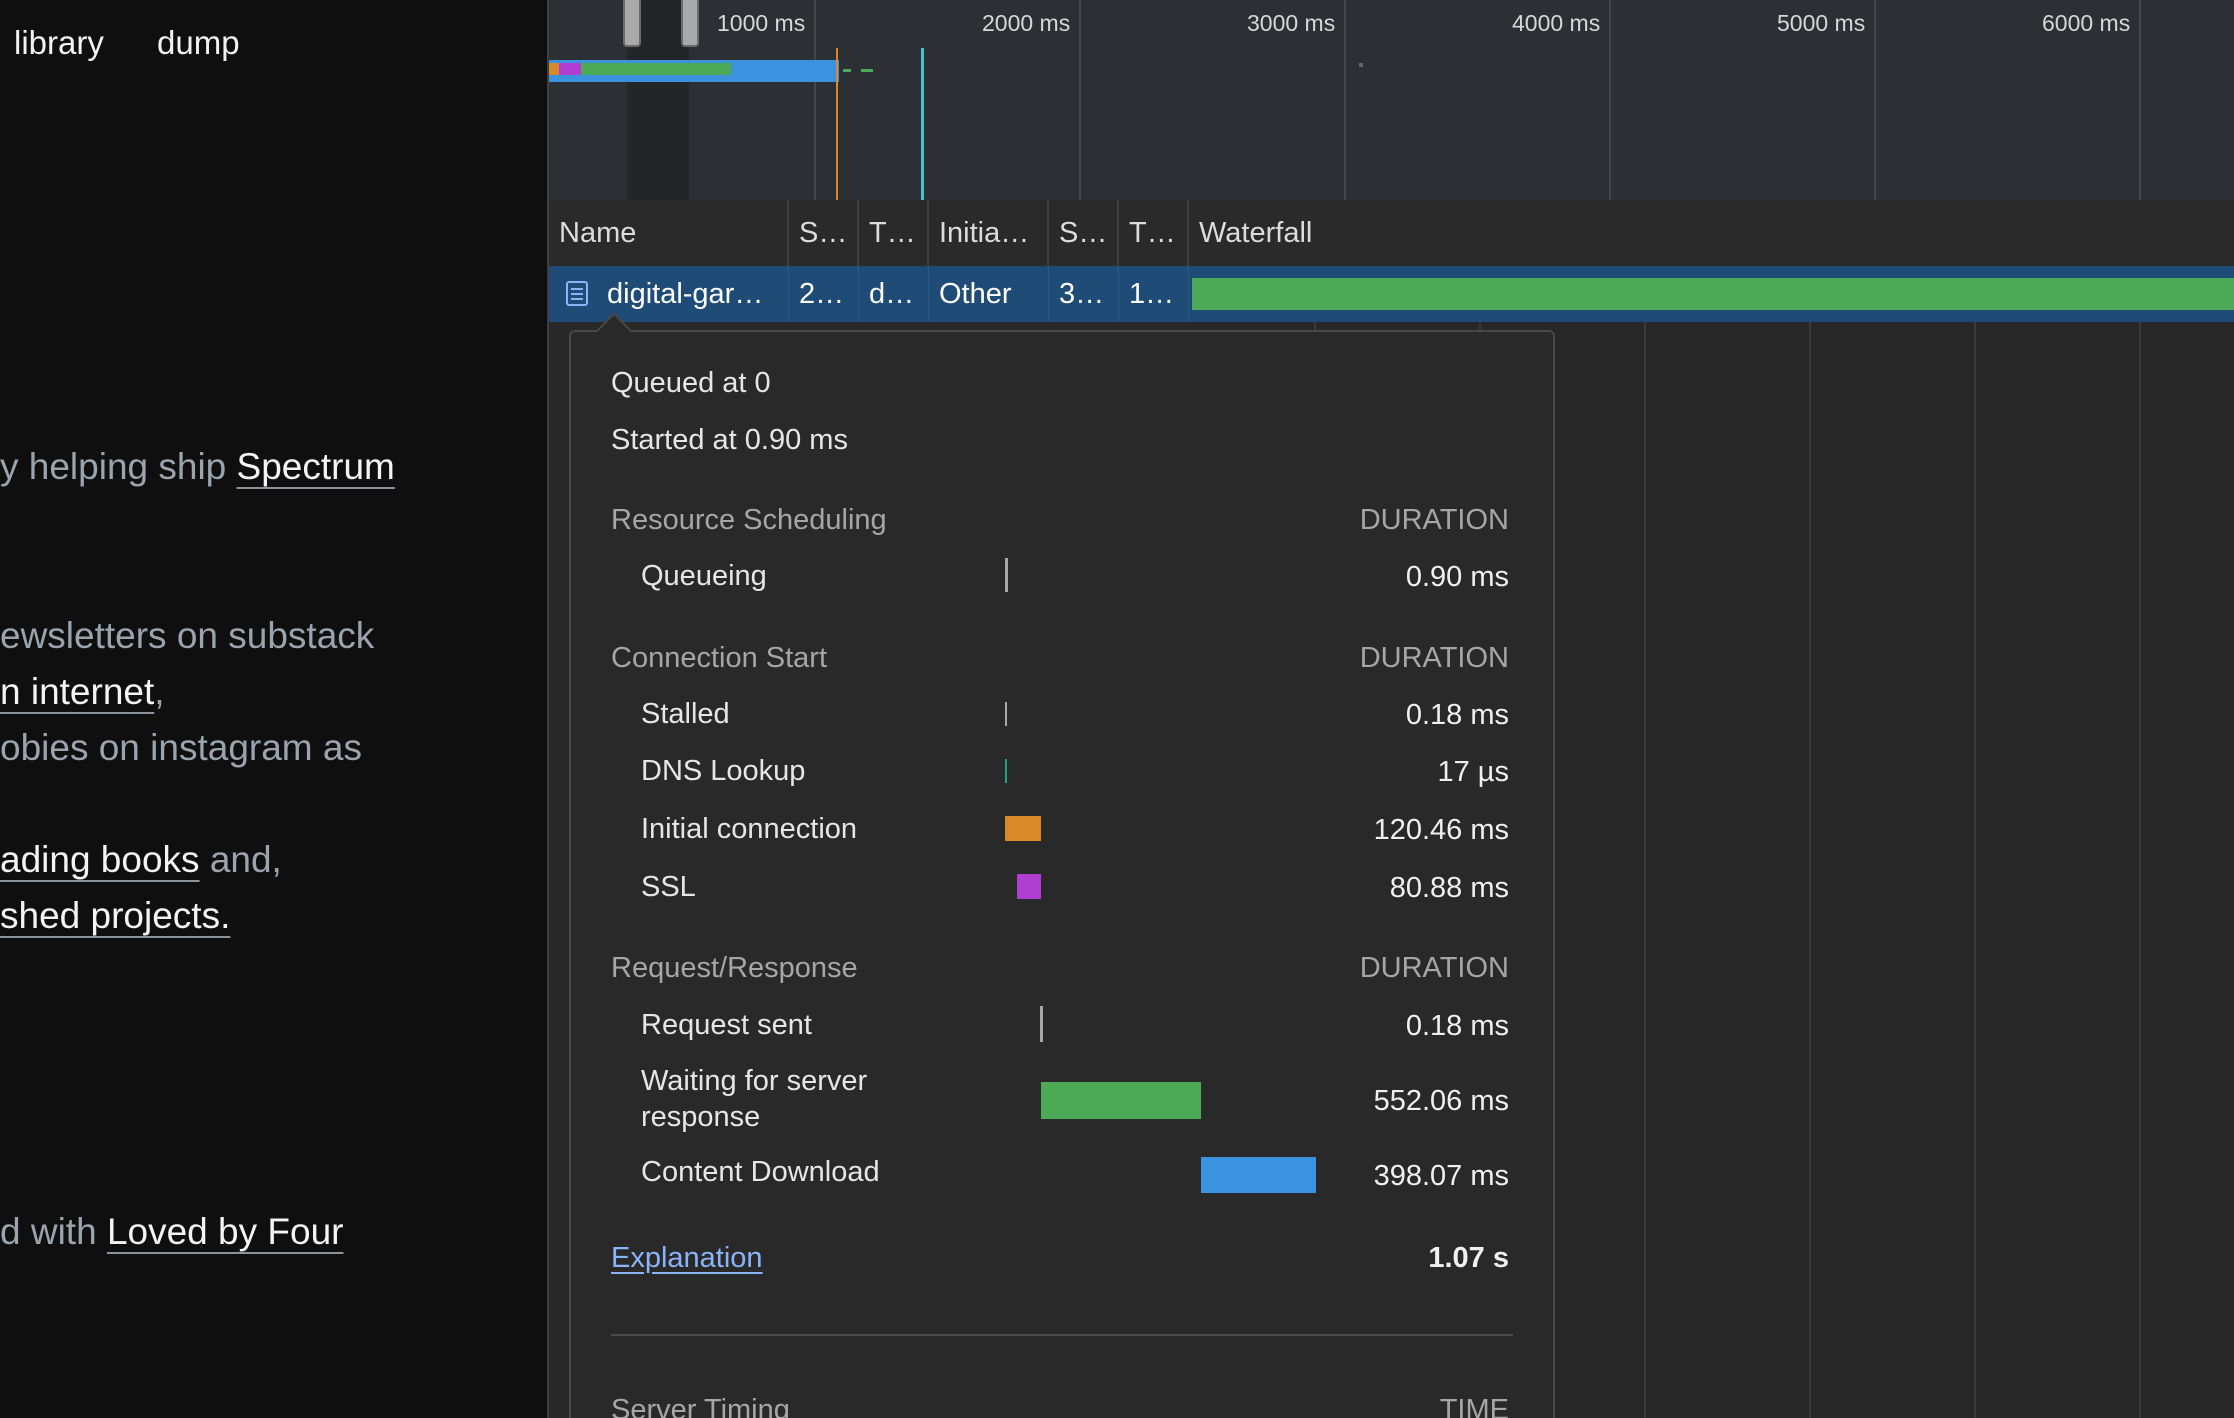 The height and width of the screenshot is (1418, 2234). What do you see at coordinates (53, 1231) in the screenshot?
I see `bio-text: d with` at bounding box center [53, 1231].